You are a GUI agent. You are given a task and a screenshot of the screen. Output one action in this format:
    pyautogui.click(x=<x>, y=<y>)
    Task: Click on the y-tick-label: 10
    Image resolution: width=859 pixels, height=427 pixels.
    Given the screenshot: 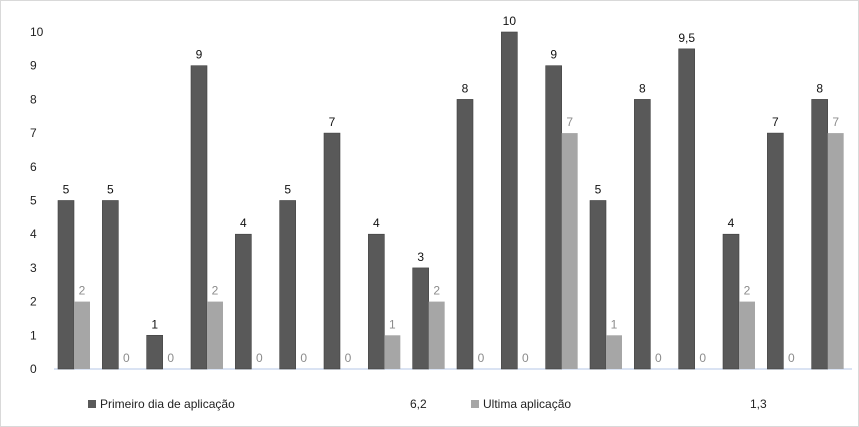 What is the action you would take?
    pyautogui.click(x=37, y=32)
    